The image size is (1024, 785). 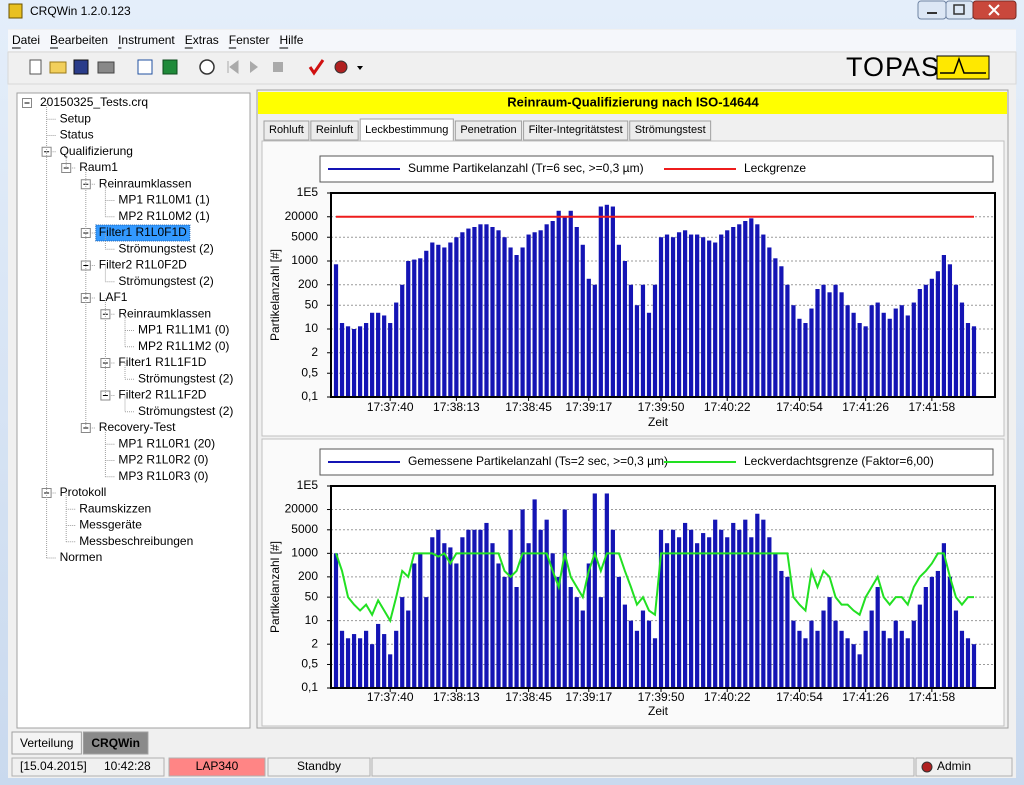 I want to click on menu-item: Datei, so click(x=26, y=40).